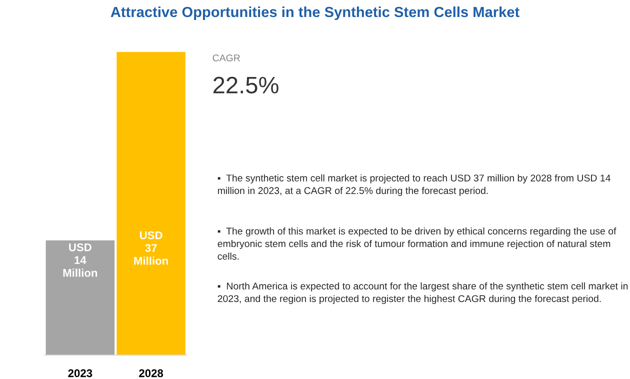 This screenshot has width=630, height=379. Describe the element at coordinates (226, 58) in the screenshot. I see `text: CAGR` at that location.